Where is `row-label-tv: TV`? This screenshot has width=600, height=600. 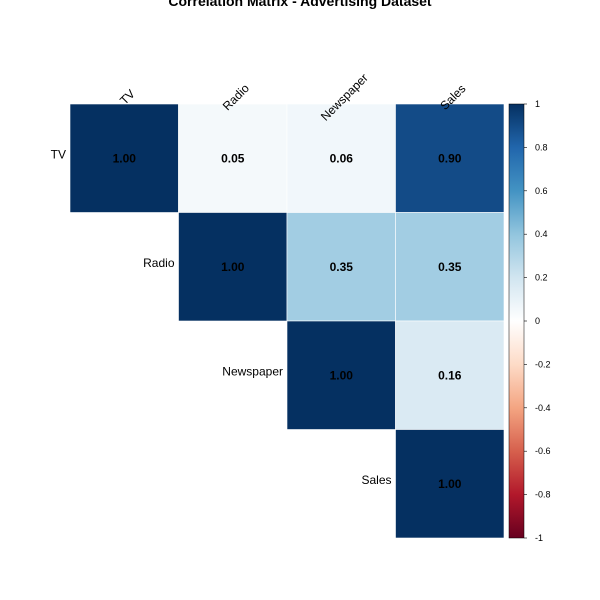
row-label-tv: TV is located at coordinates (58, 154).